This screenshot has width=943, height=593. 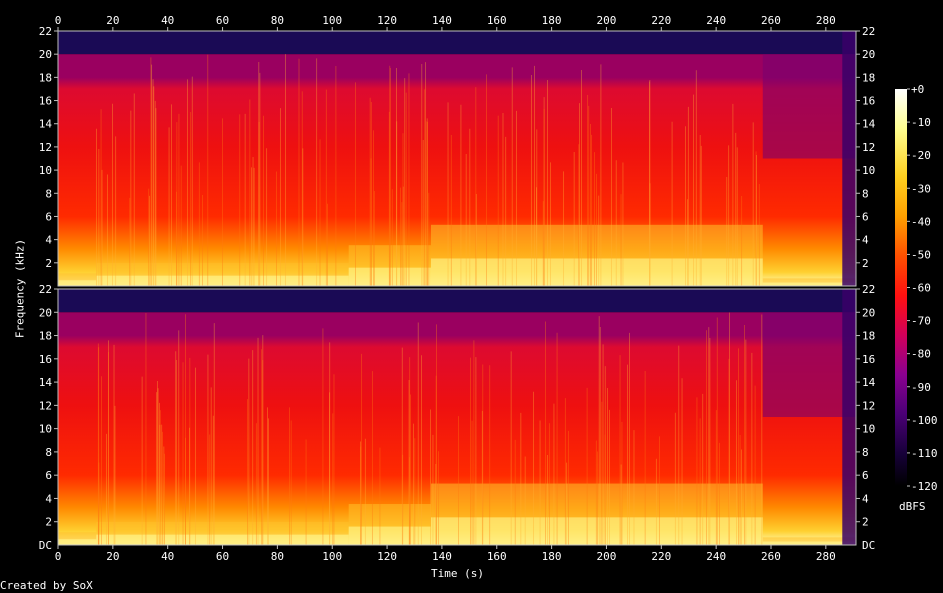 I want to click on colorbar-tick-label: -10, so click(x=921, y=122).